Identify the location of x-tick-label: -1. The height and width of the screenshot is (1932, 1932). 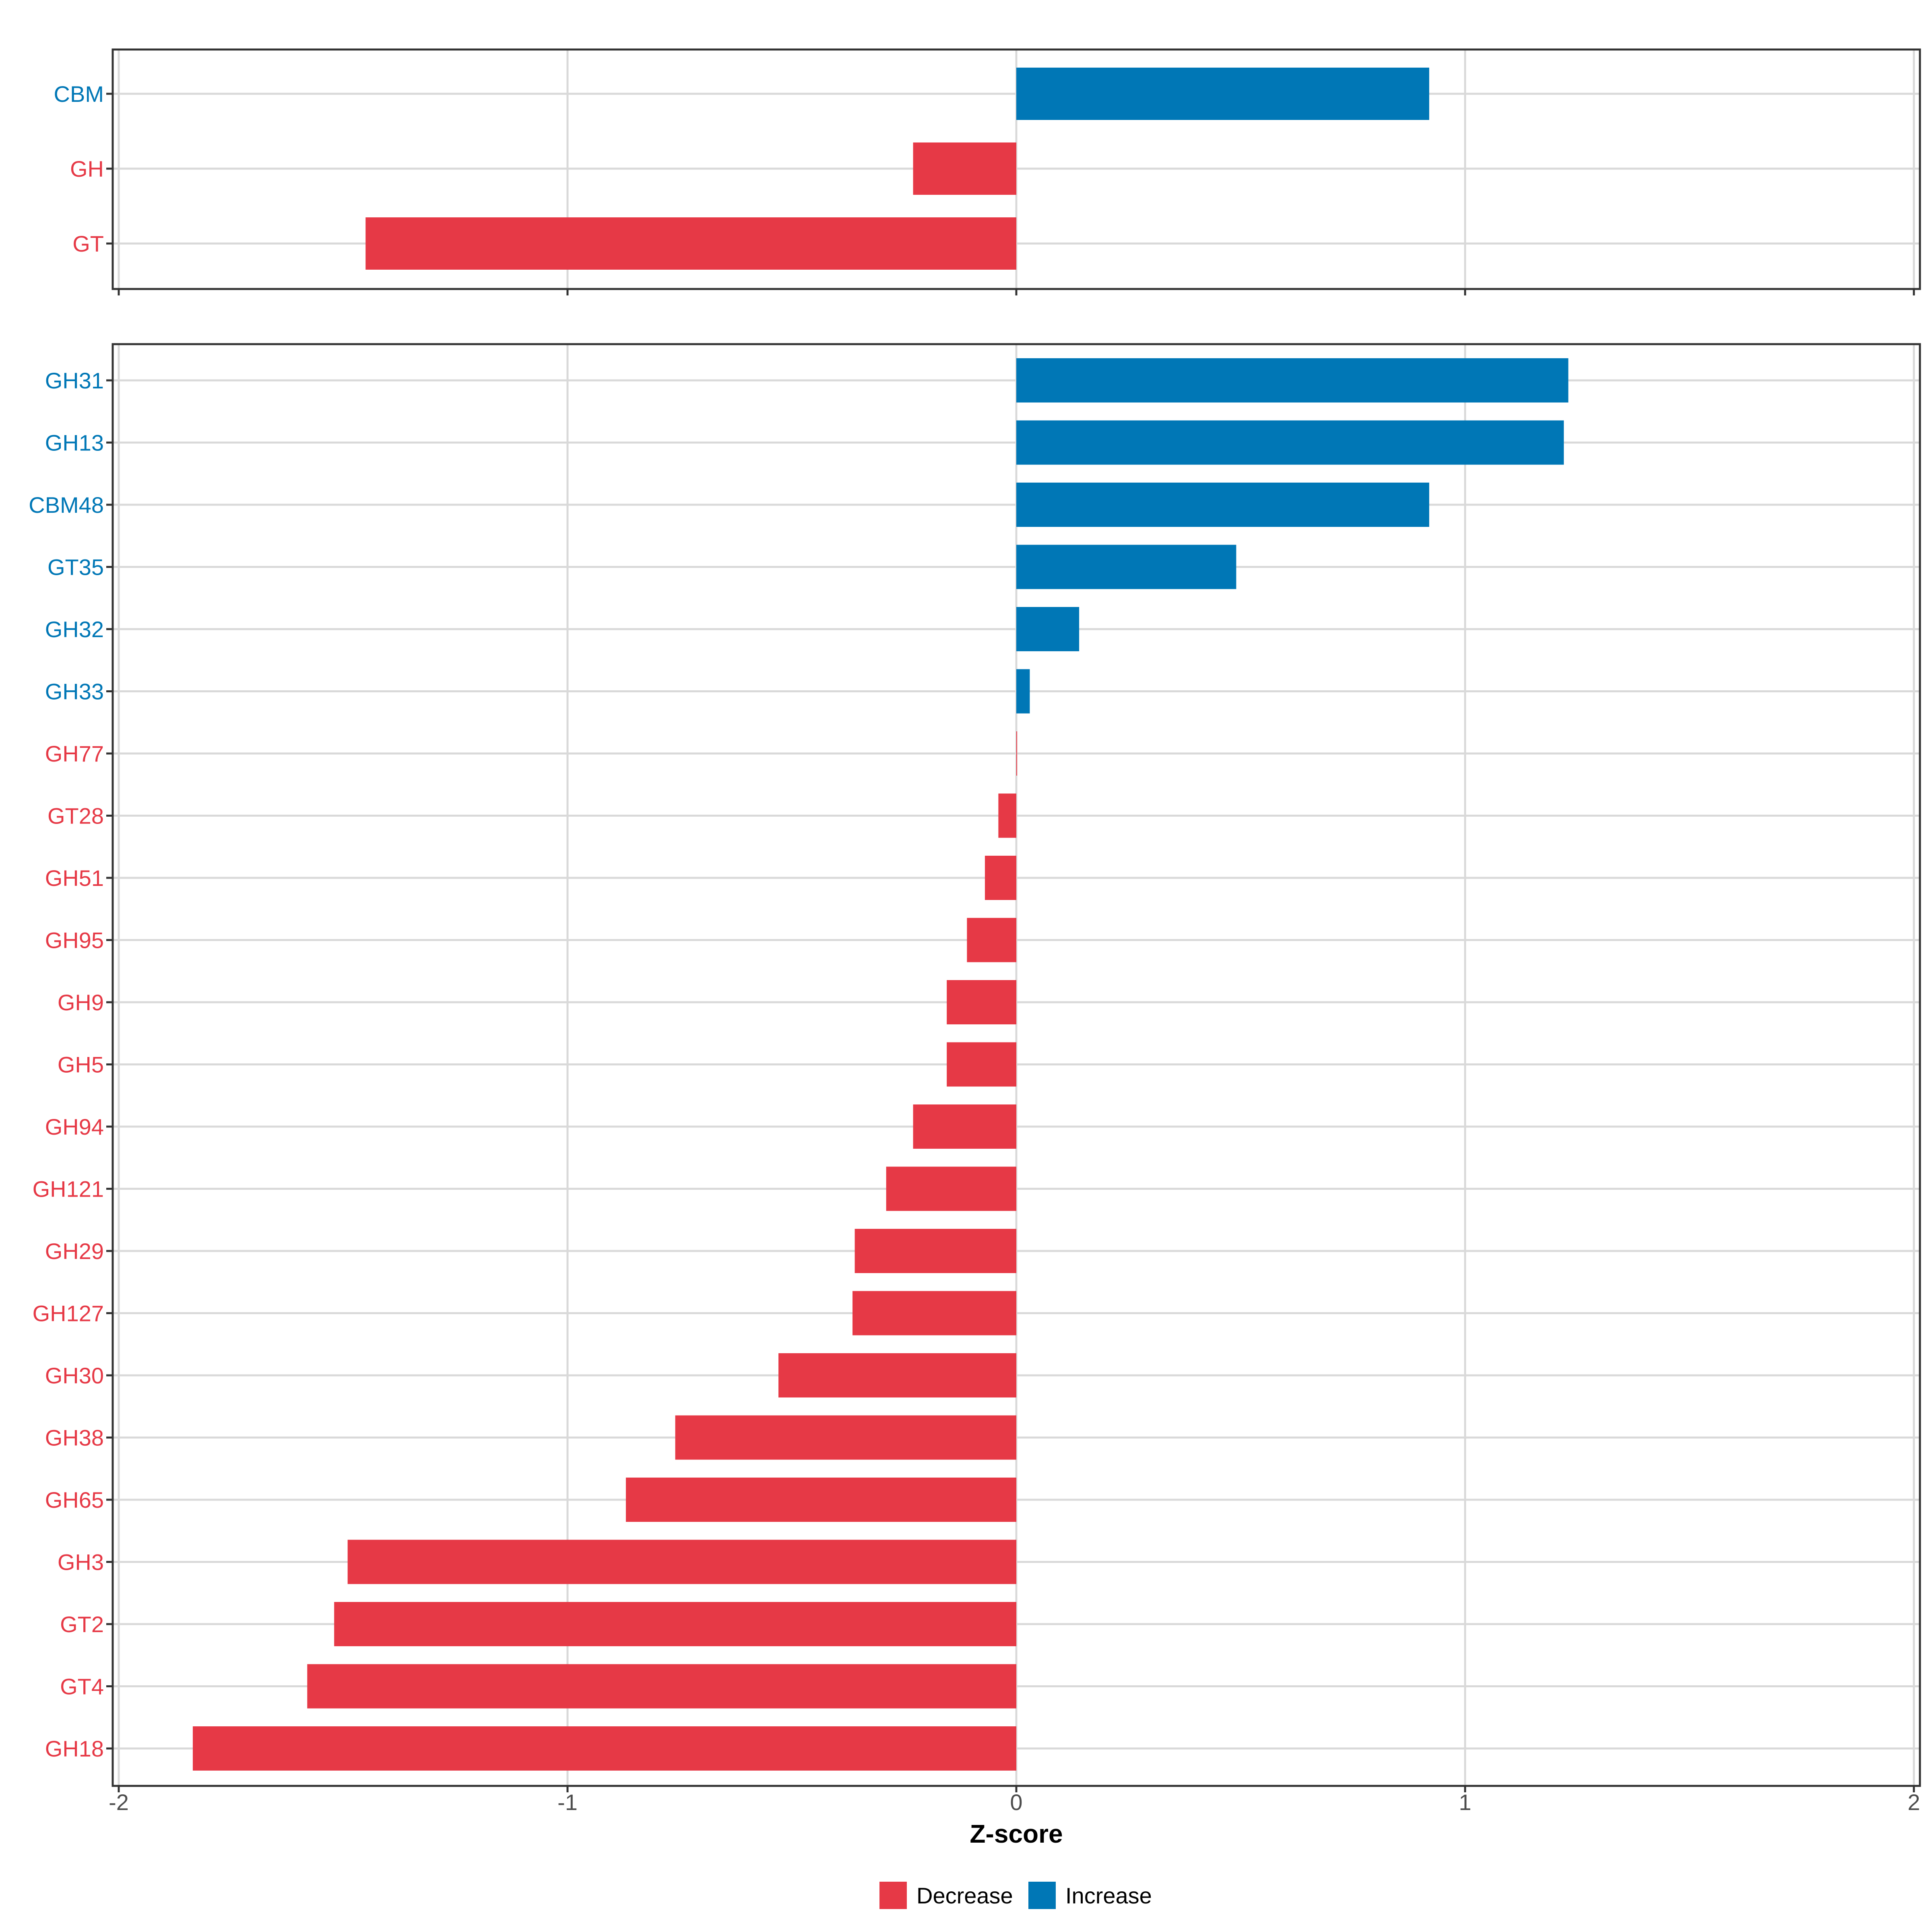
(567, 1802).